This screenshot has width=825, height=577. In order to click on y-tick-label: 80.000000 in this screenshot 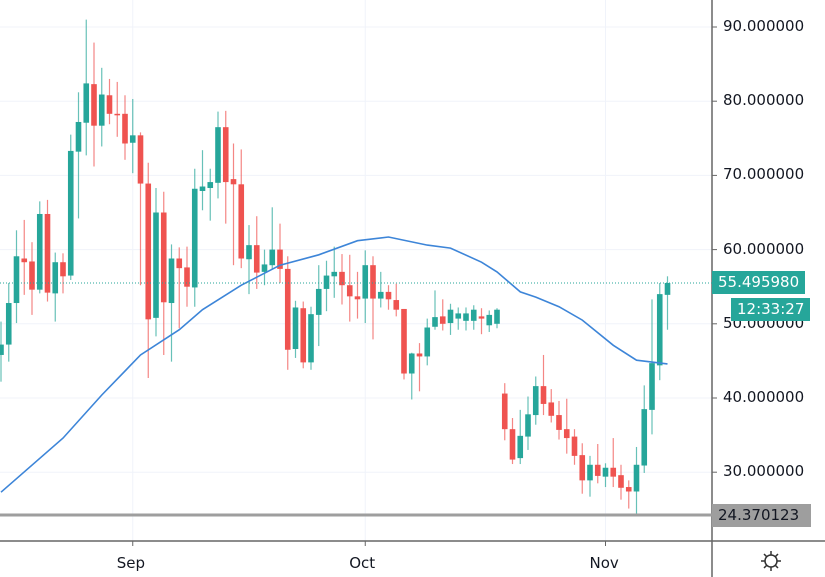, I will do `click(764, 100)`.